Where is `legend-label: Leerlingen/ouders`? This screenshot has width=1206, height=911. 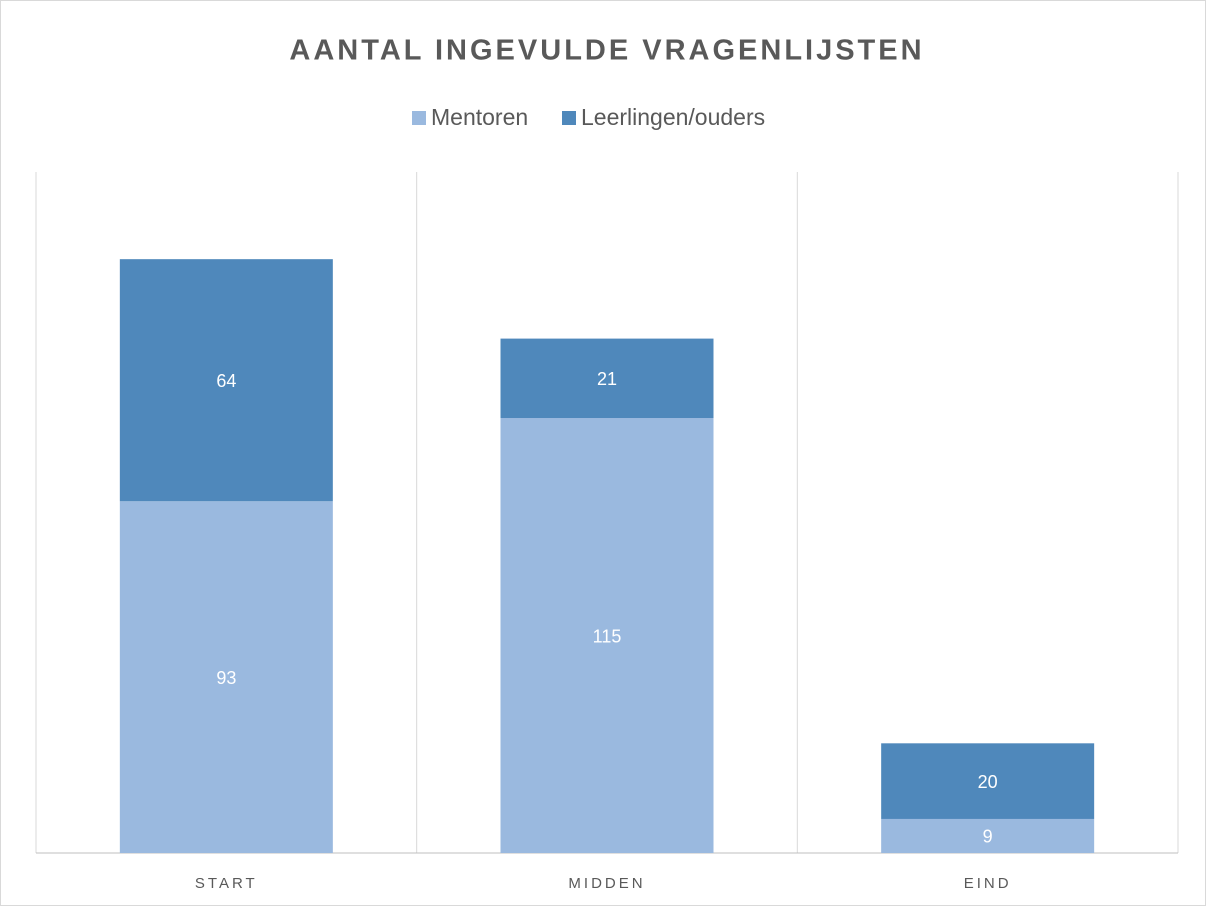 legend-label: Leerlingen/ouders is located at coordinates (673, 117).